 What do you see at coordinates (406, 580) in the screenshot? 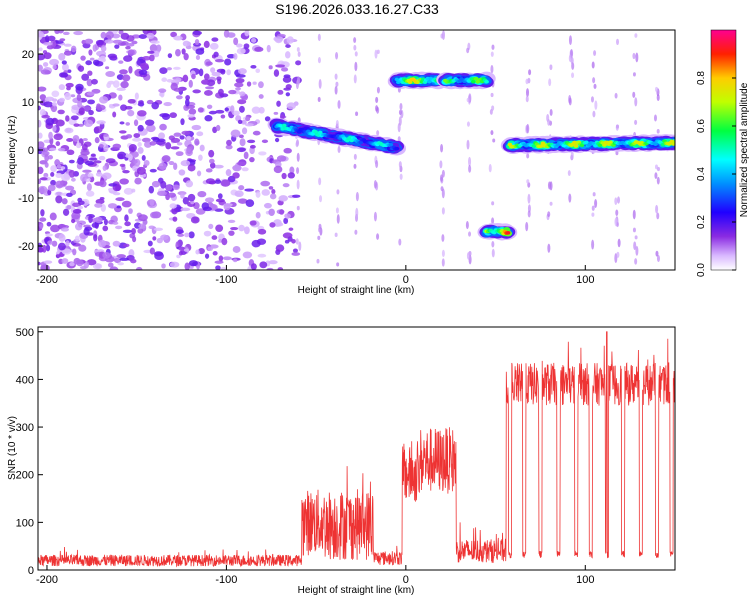
I see `snr-xtick-label: 0` at bounding box center [406, 580].